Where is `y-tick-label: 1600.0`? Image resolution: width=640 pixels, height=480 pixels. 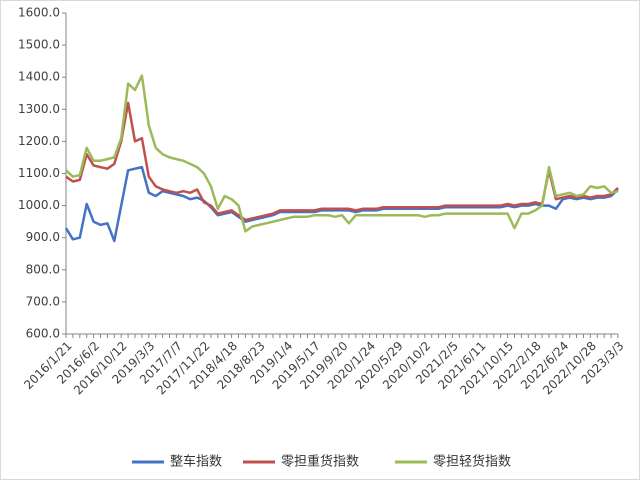
y-tick-label: 1600.0 is located at coordinates (39, 13).